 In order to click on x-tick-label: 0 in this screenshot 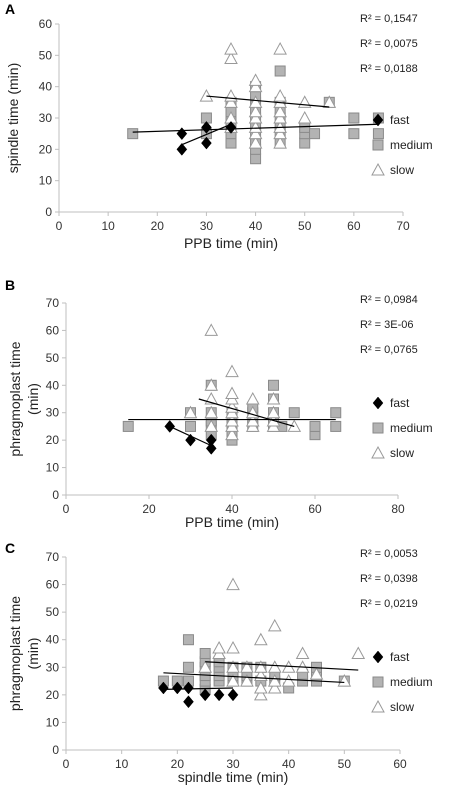, I will do `click(66, 764)`.